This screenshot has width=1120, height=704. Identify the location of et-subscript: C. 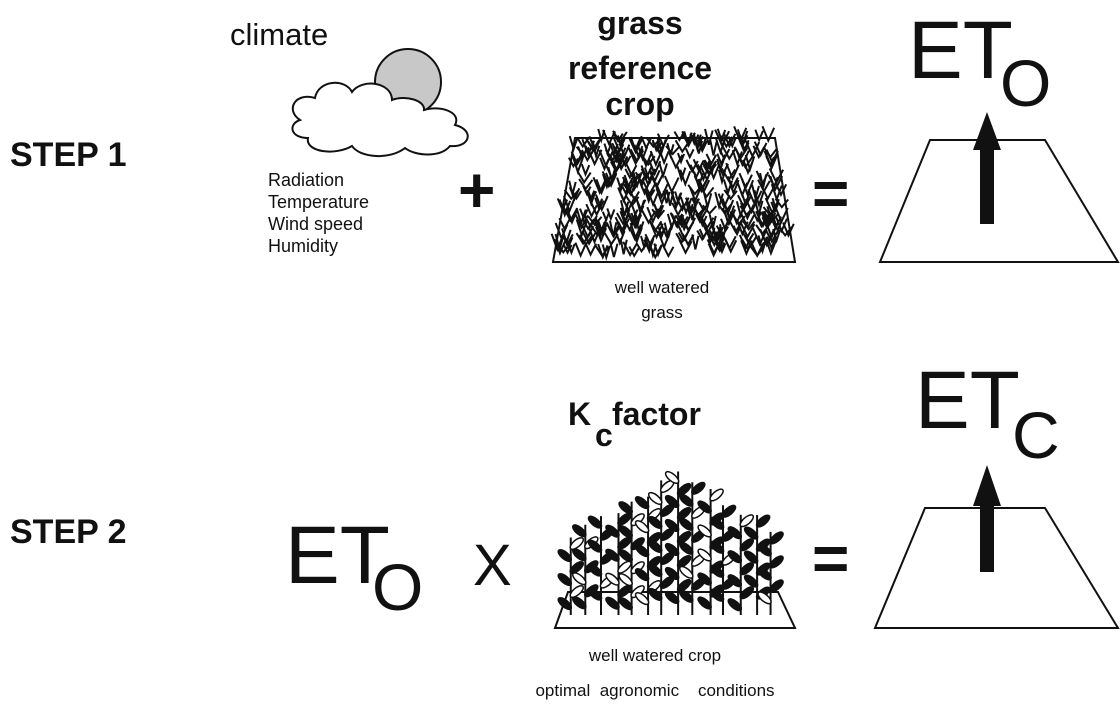
(1036, 435).